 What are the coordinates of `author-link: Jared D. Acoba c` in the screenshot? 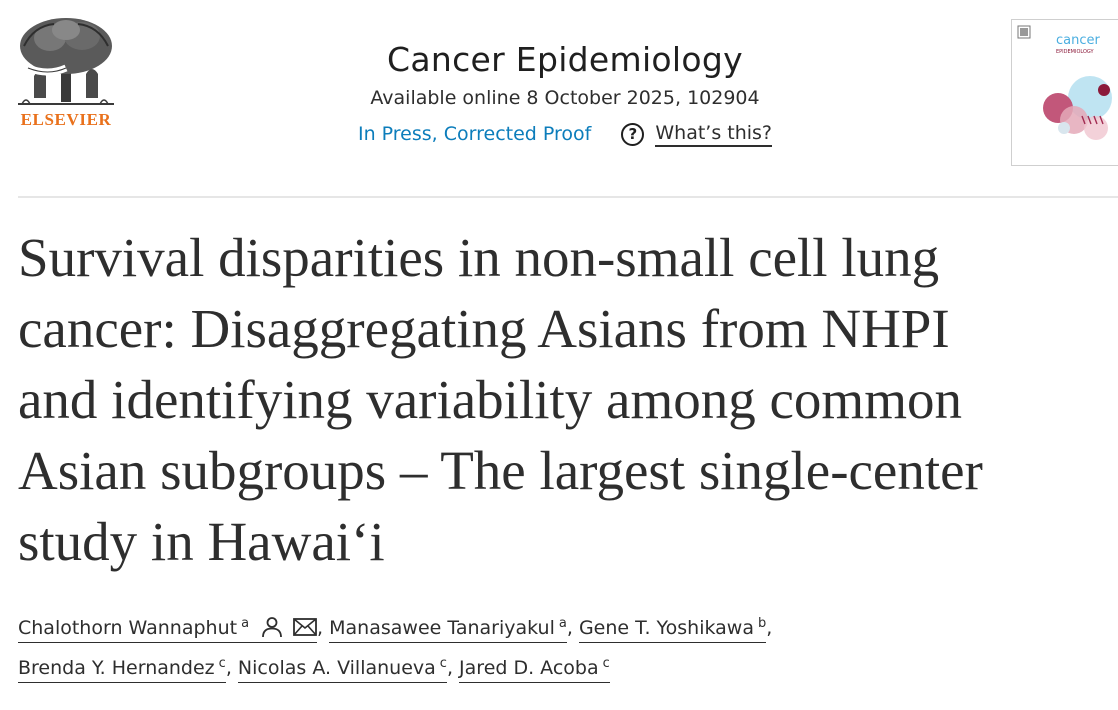 It's located at (534, 669).